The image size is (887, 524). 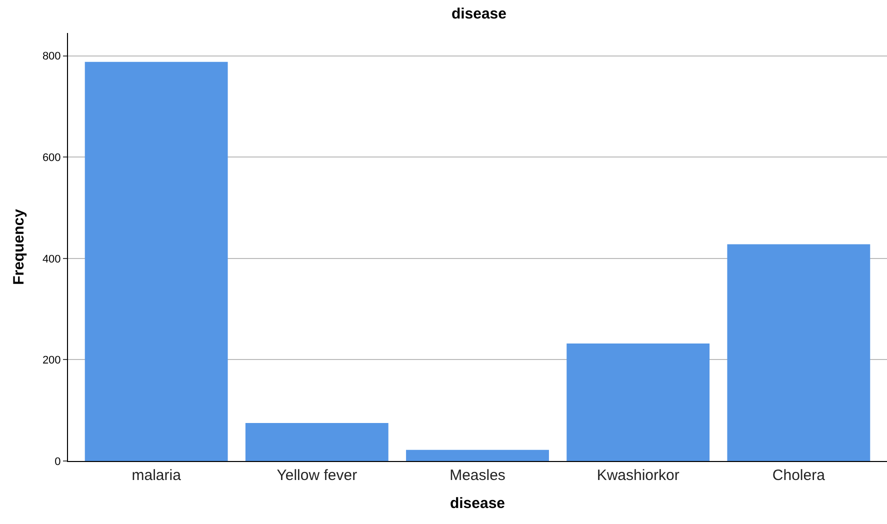 What do you see at coordinates (638, 475) in the screenshot?
I see `x-tick-label: Kwashiorkor` at bounding box center [638, 475].